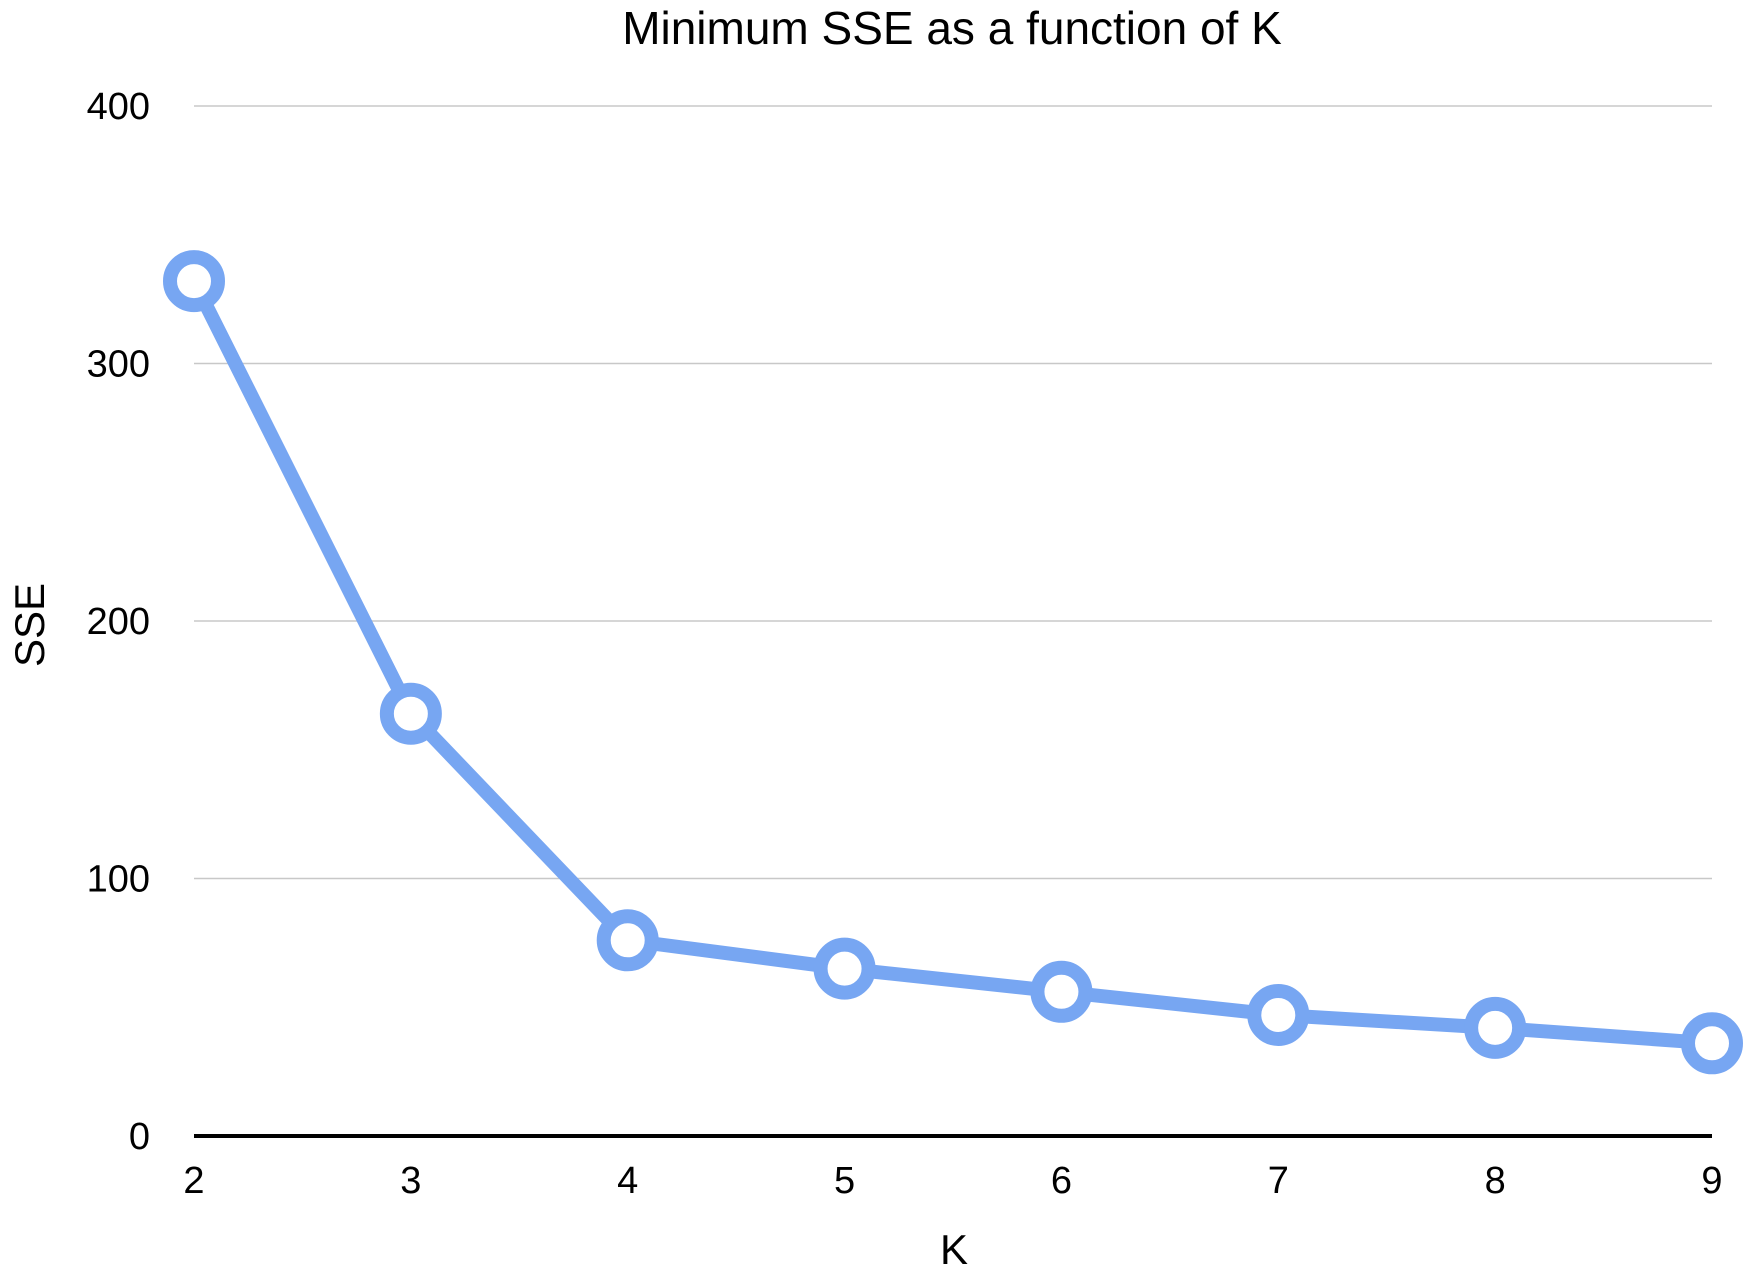  Describe the element at coordinates (118, 365) in the screenshot. I see `y-tick-label-300: 300` at that location.